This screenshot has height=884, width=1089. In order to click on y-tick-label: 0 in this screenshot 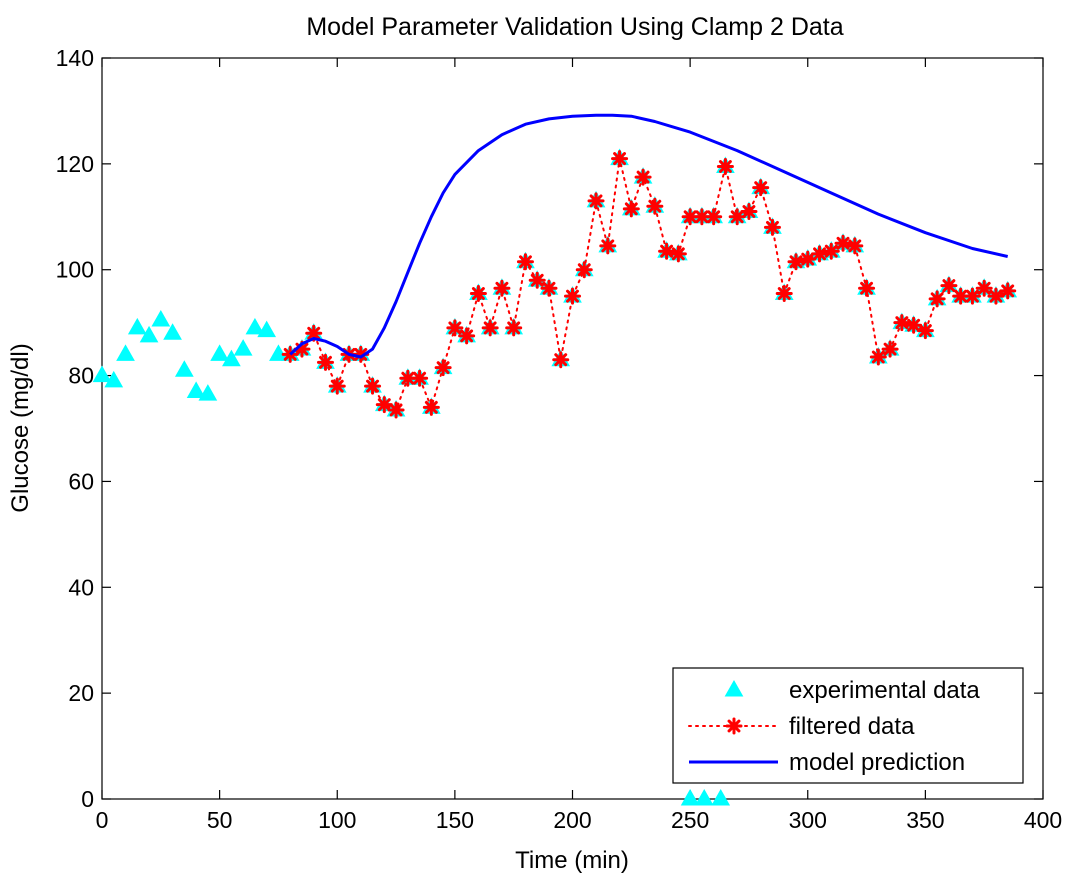, I will do `click(87, 799)`.